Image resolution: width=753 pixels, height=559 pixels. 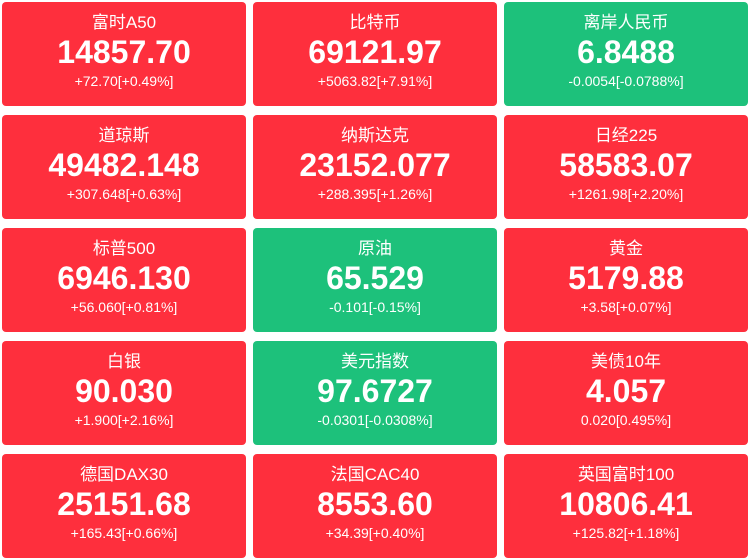 I want to click on quote-name: 富时A50, so click(x=124, y=22).